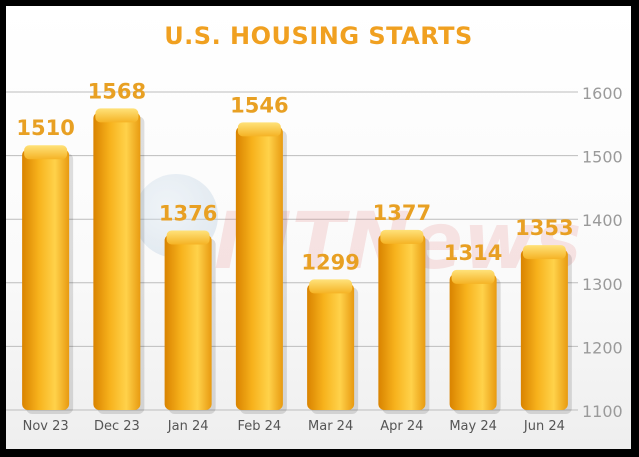 Image resolution: width=639 pixels, height=457 pixels. Describe the element at coordinates (602, 347) in the screenshot. I see `y-tick-label: 1200` at that location.